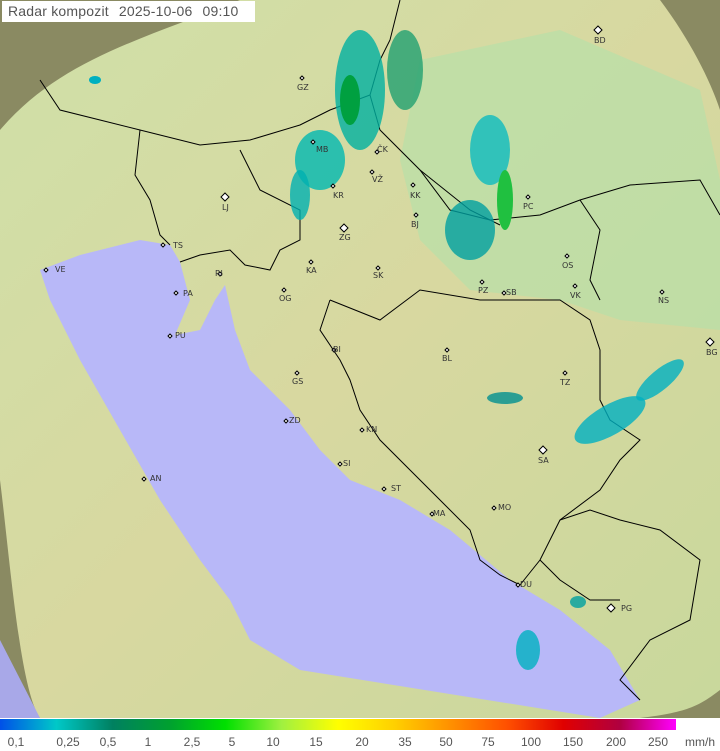 This screenshot has height=751, width=720. What do you see at coordinates (334, 350) in the screenshot?
I see `city-marker-bi` at bounding box center [334, 350].